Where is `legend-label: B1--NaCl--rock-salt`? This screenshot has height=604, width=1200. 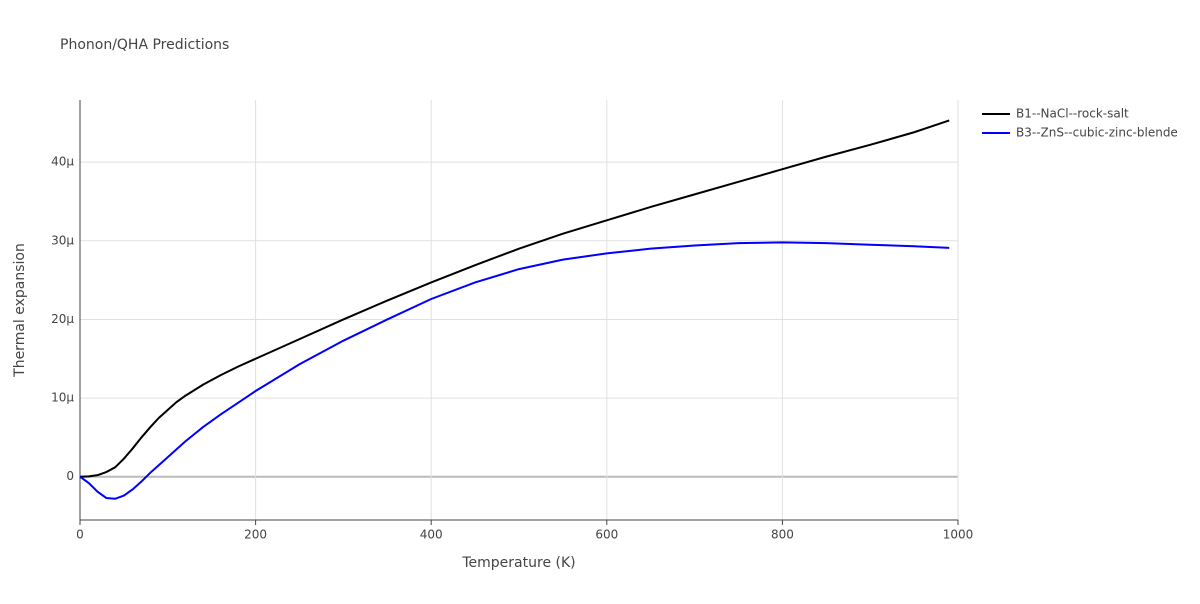
legend-label: B1--NaCl--rock-salt is located at coordinates (1072, 114).